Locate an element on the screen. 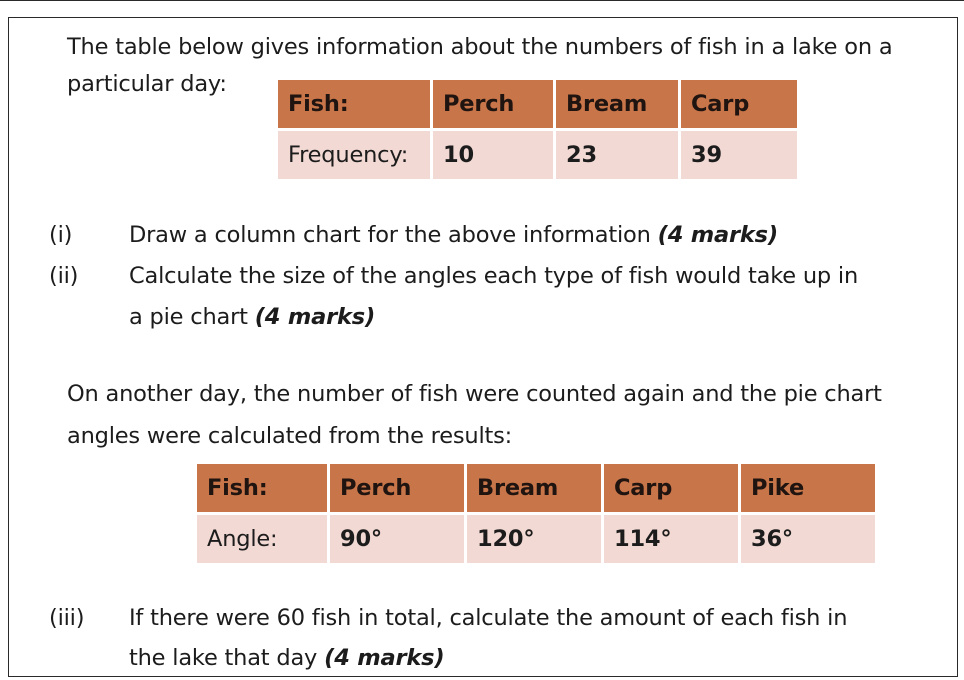 This screenshot has width=964, height=680. table-row: Angle: 90° 120° 114° 36° is located at coordinates (536, 539).